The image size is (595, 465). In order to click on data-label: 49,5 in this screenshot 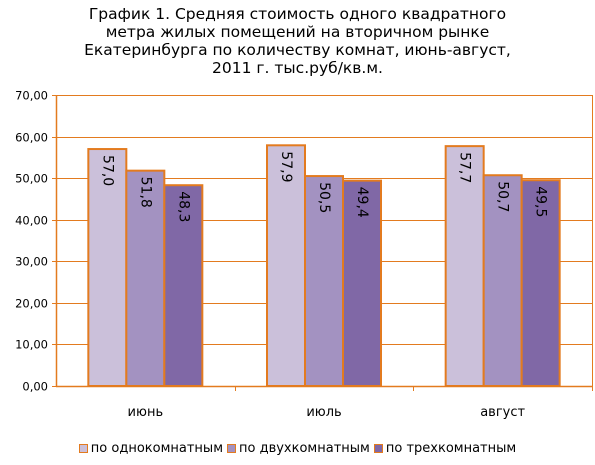, I will do `click(541, 201)`.